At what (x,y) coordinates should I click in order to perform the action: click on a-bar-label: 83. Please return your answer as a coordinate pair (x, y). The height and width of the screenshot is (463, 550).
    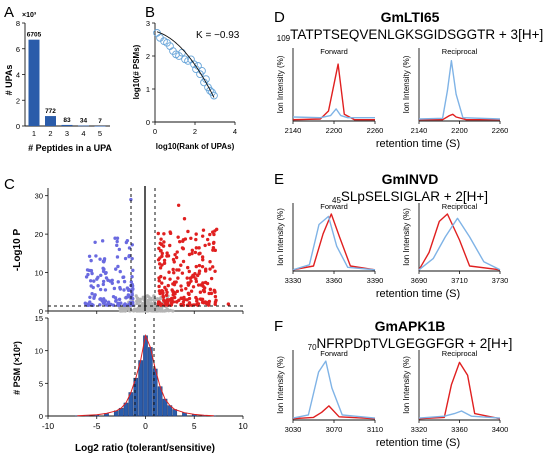
    Looking at the image, I should click on (67, 120).